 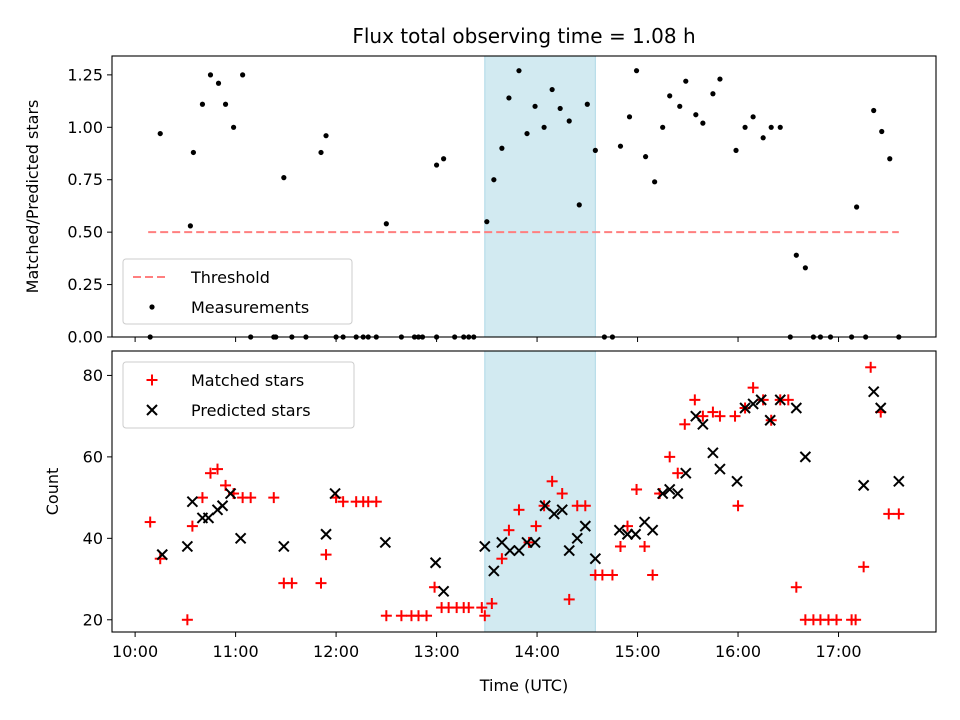 I want to click on chart-title: Flux total observing time = 1.08 h, so click(x=523, y=36).